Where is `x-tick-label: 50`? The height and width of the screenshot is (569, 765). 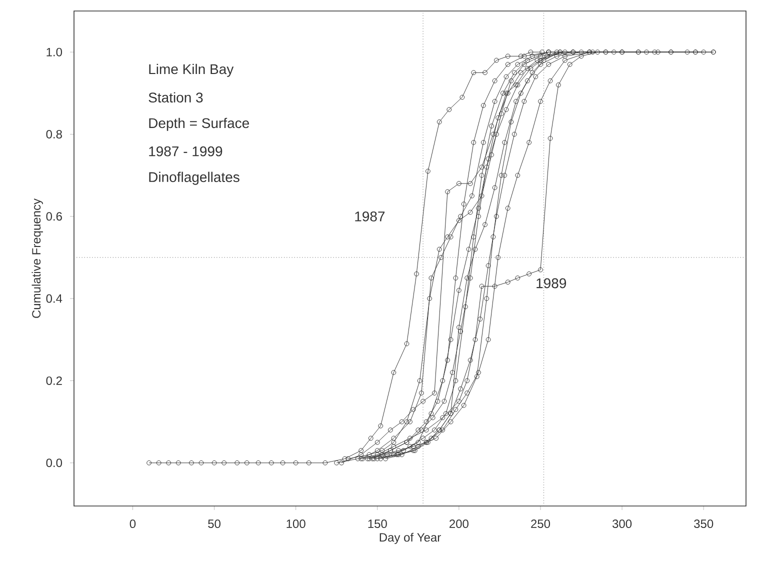 x-tick-label: 50 is located at coordinates (214, 524).